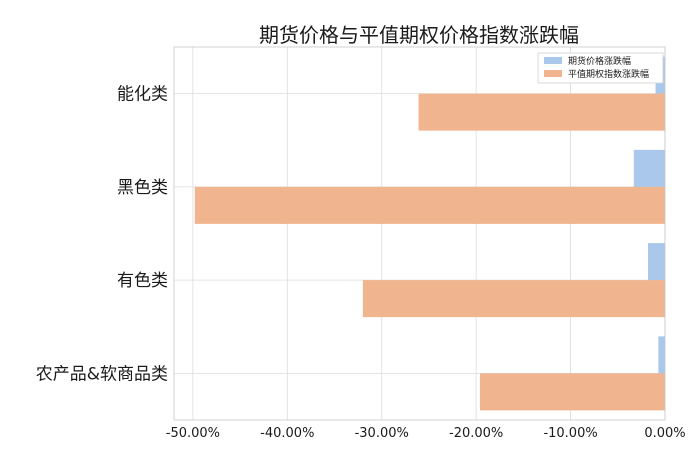 The image size is (700, 472). I want to click on category-label: 能化类, so click(142, 95).